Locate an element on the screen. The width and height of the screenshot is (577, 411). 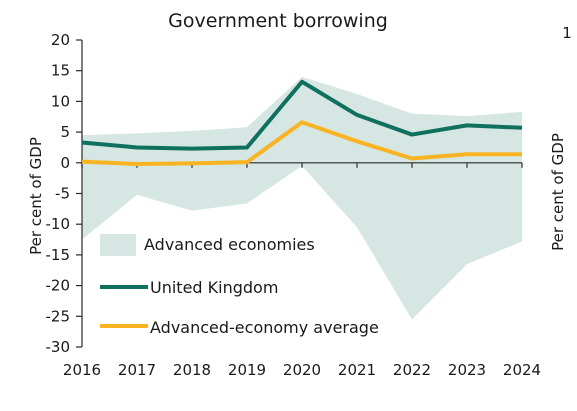
y-axis-title-right: Per cent of GDP is located at coordinates (558, 192).